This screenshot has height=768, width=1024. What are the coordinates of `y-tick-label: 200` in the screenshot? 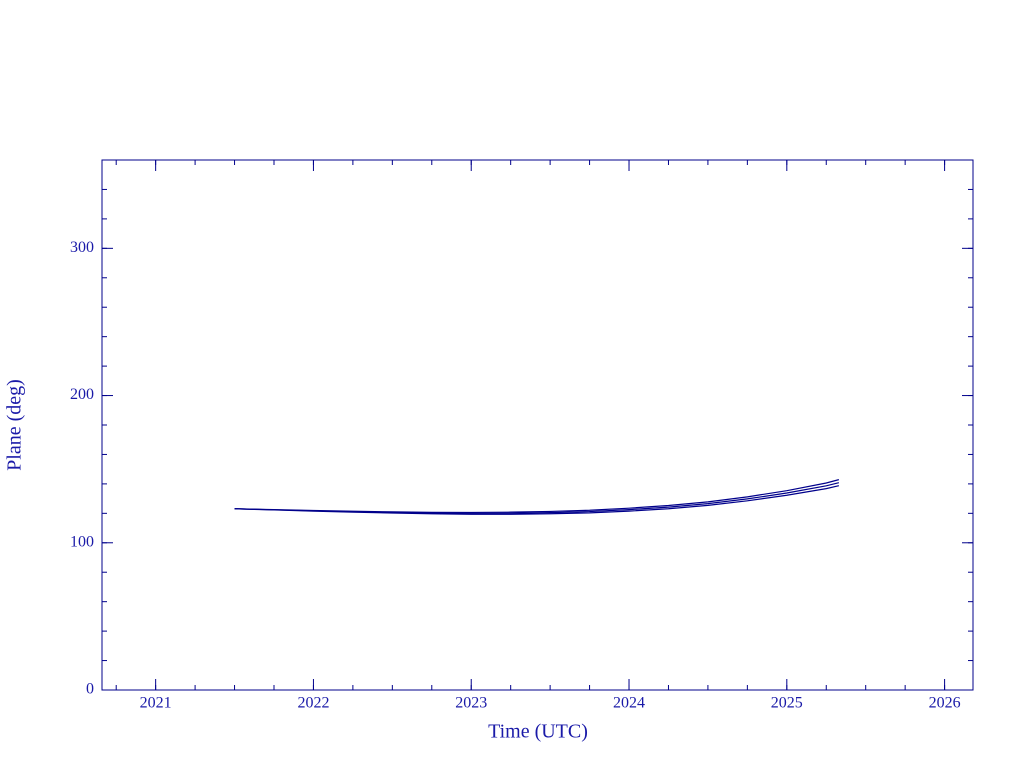 It's located at (82, 394).